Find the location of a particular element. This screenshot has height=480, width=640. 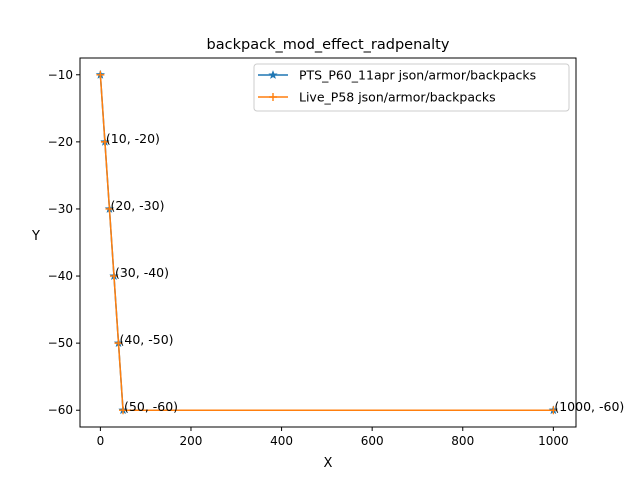

y-tick-label: −40 is located at coordinates (60, 276).